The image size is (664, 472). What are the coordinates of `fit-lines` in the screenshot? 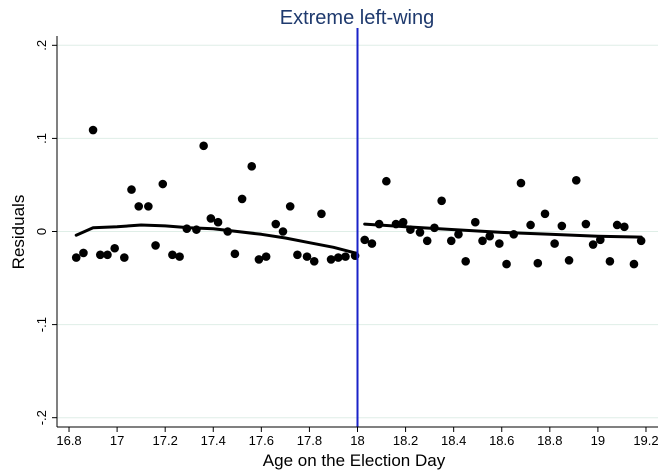 It's located at (358, 238).